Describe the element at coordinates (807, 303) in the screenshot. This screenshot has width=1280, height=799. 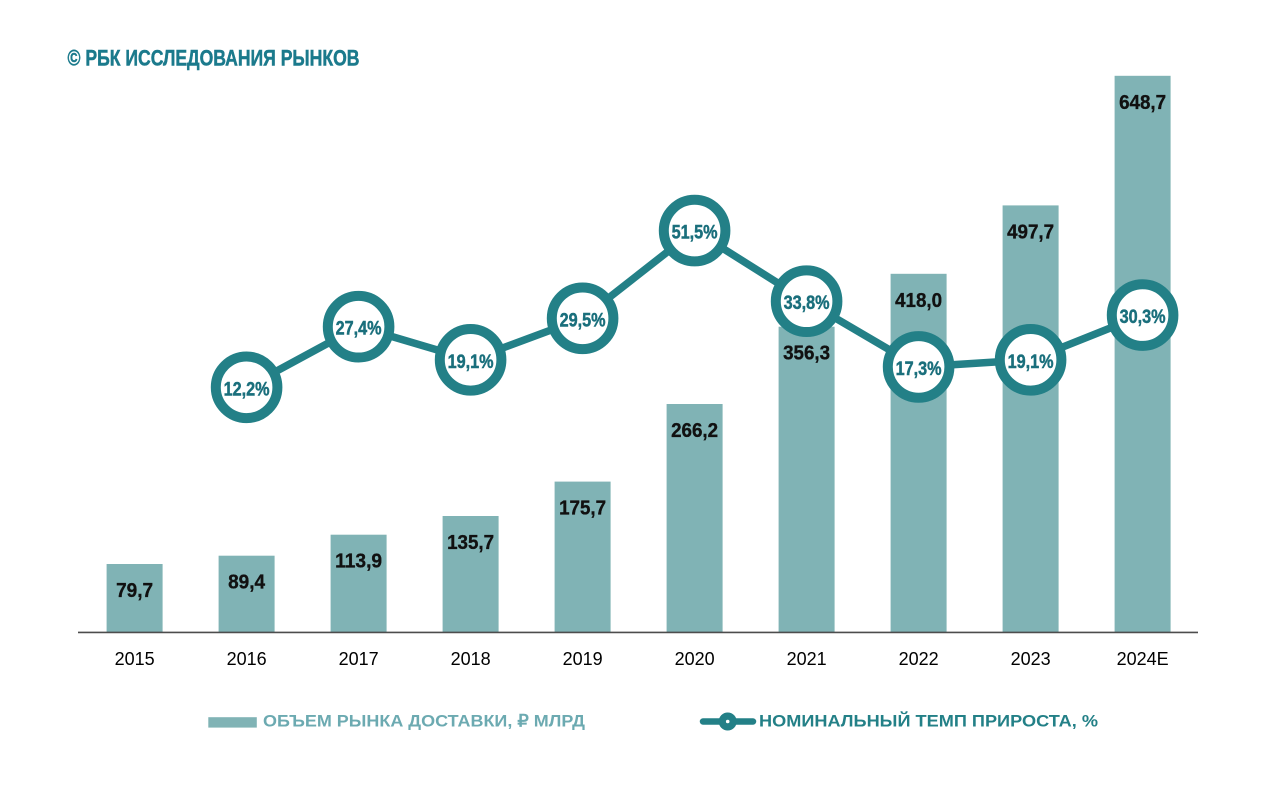
I see `svg-text: 33,8%` at that location.